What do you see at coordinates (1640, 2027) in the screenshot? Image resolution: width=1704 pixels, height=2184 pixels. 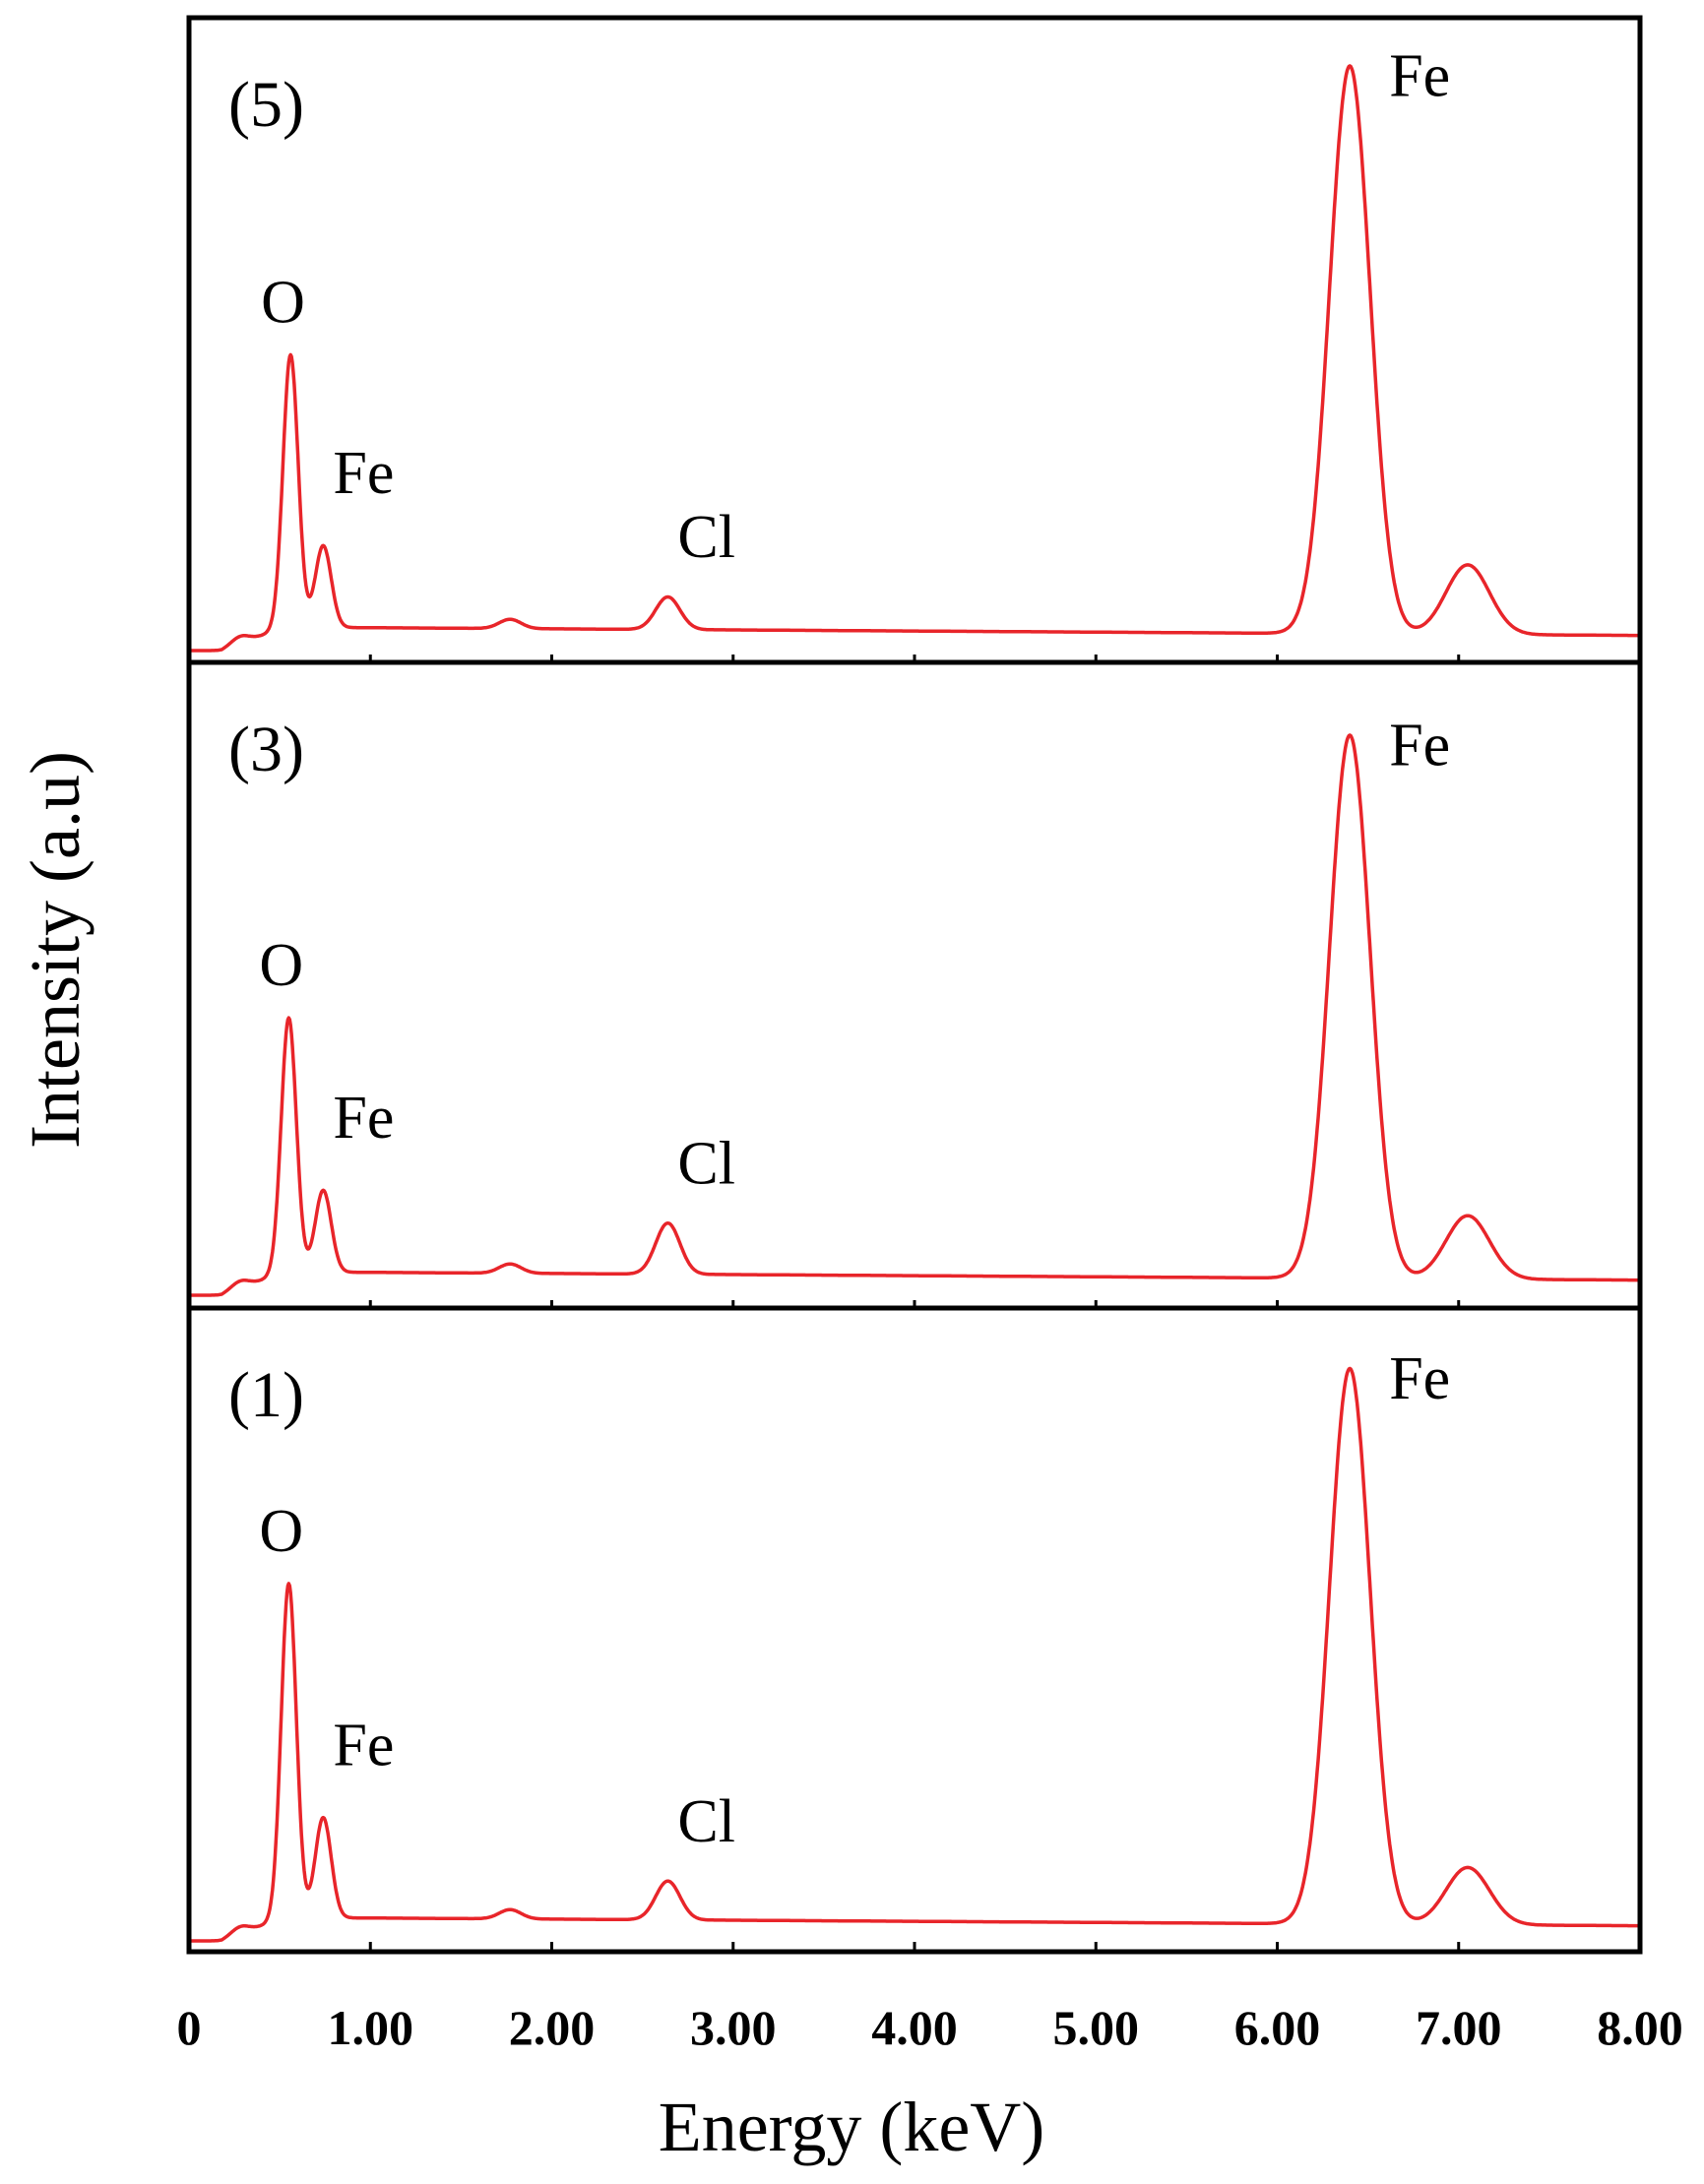 I see `x-tick-label: 8.00` at bounding box center [1640, 2027].